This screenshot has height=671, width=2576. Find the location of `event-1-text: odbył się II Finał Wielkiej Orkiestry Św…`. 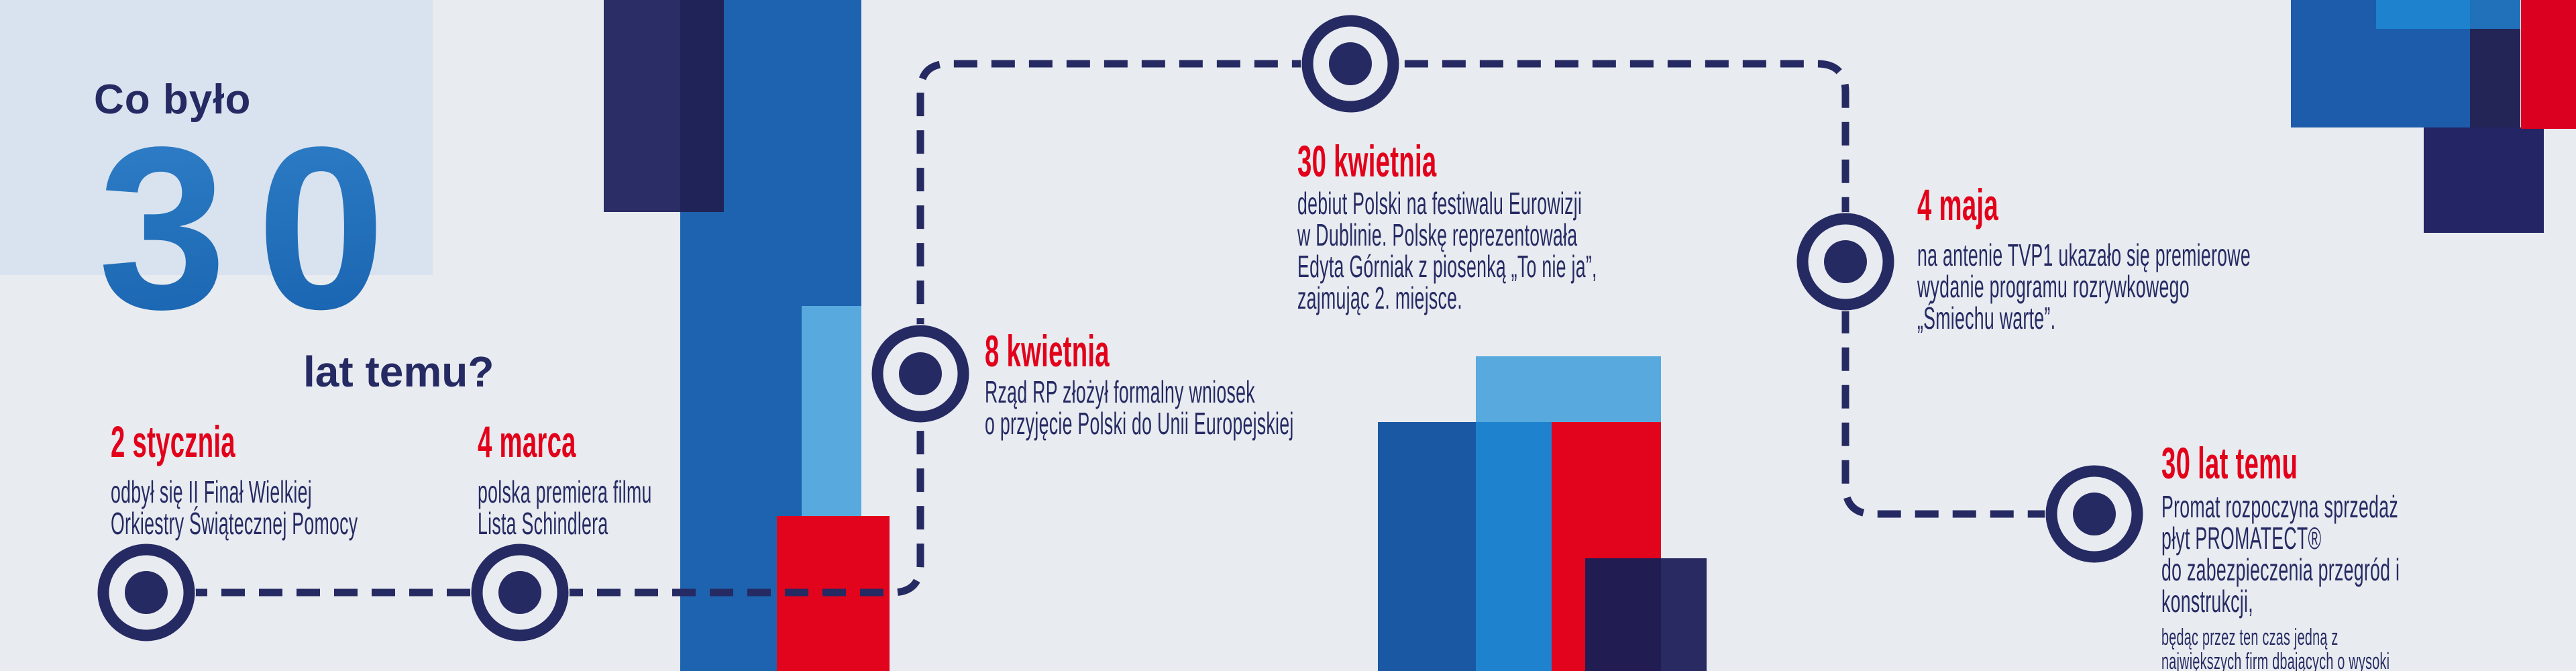

event-1-text: odbył się II Finał Wielkiej Orkiestry Św… is located at coordinates (234, 508).